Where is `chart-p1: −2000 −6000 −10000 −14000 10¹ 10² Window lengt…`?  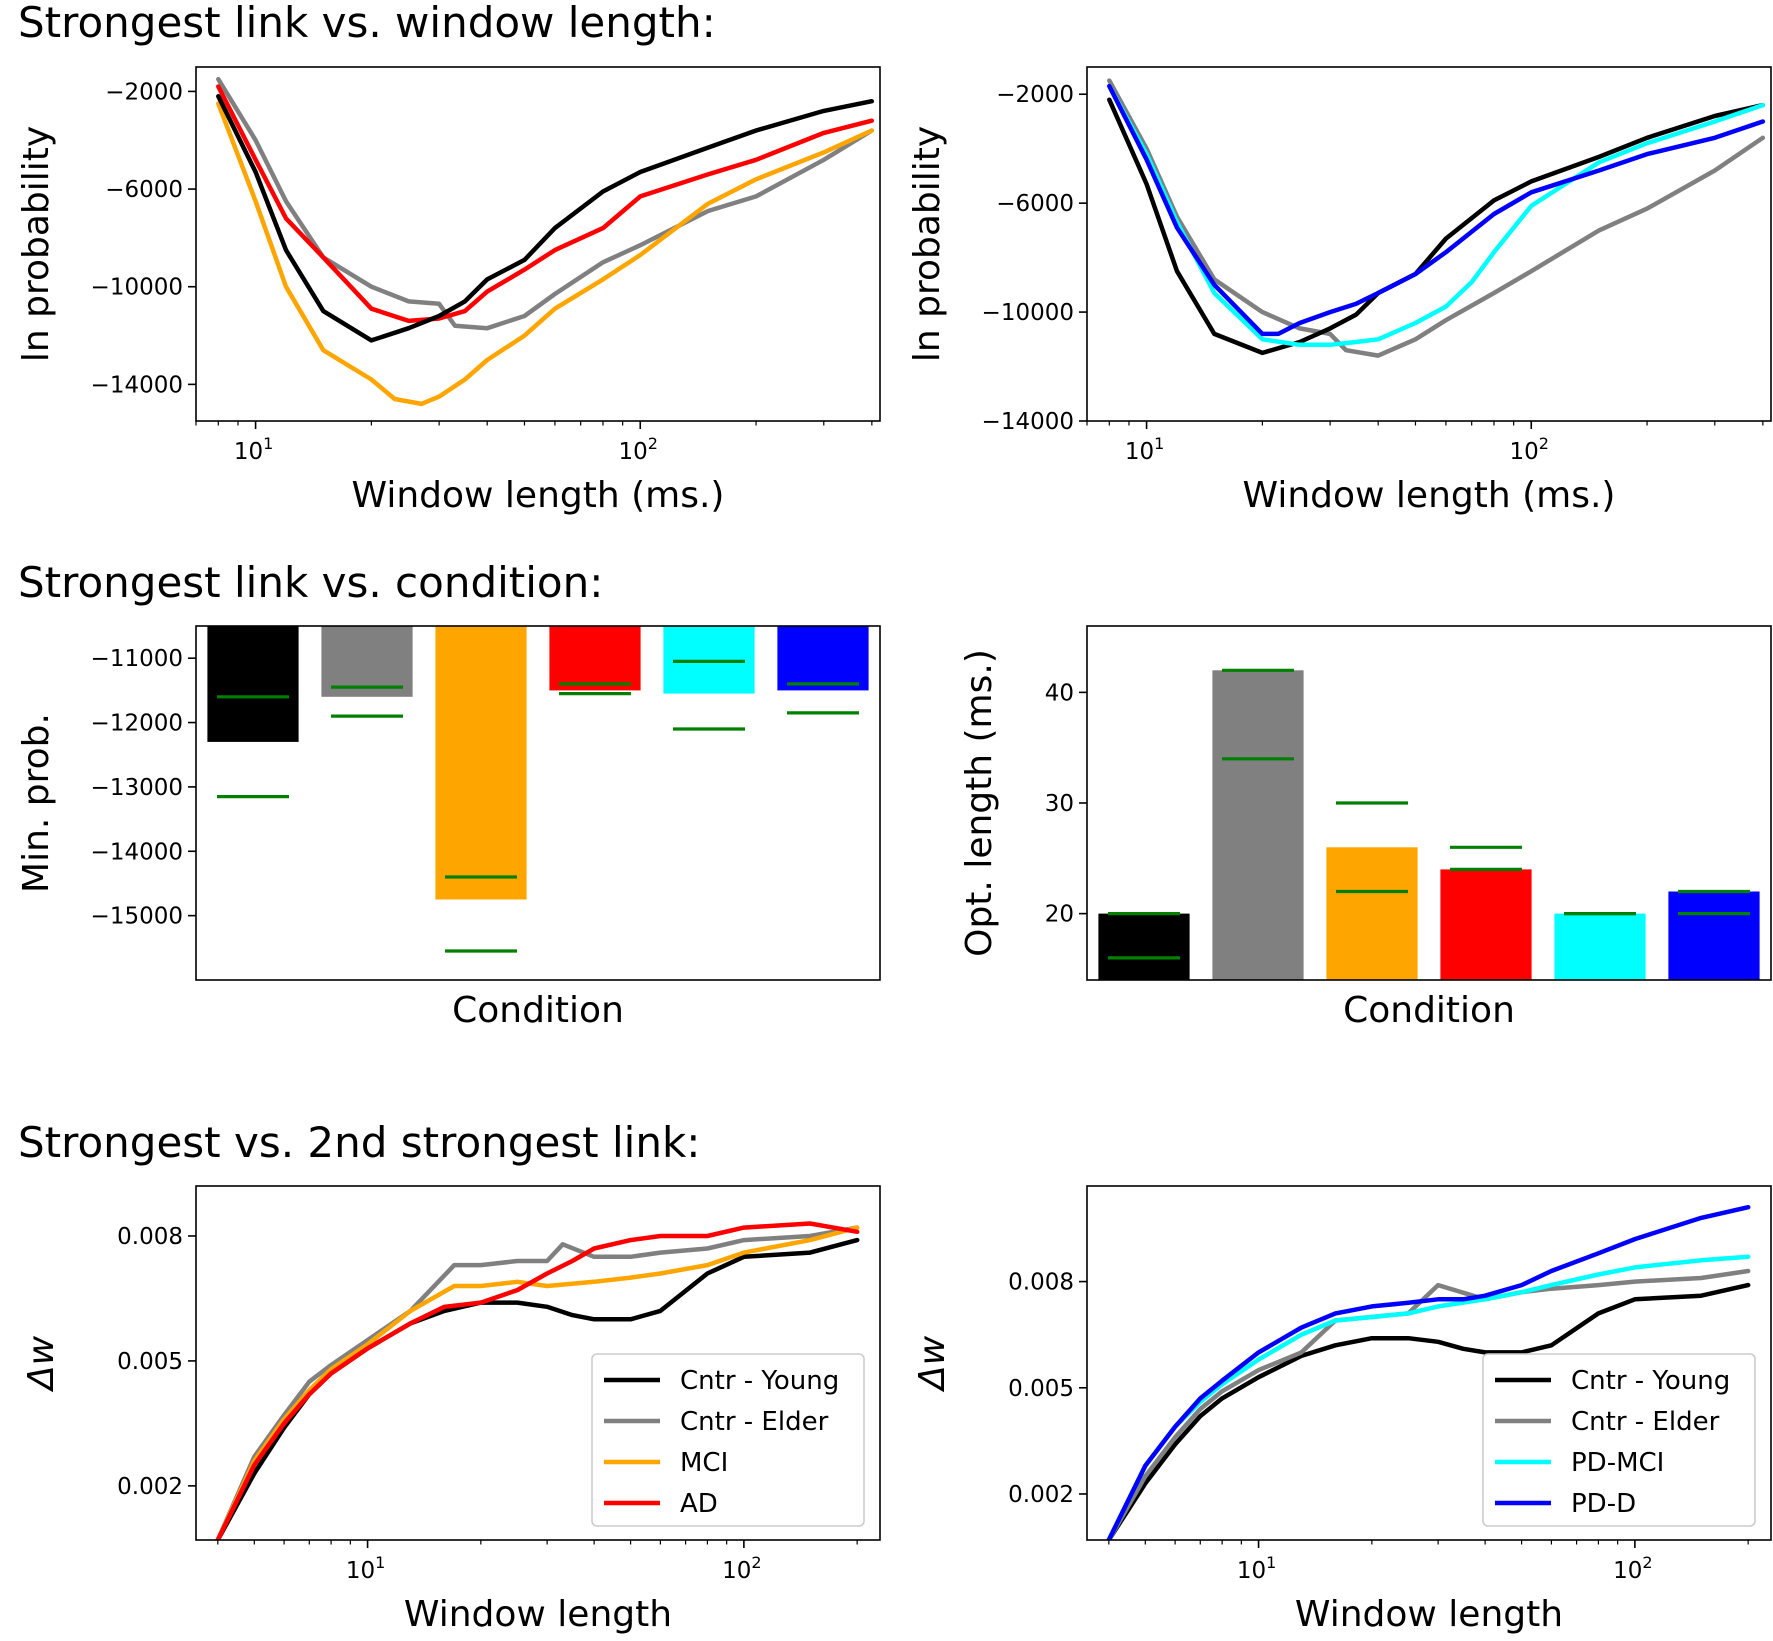
chart-p1: −2000 −6000 −10000 −14000 10¹ 10² Window lengt… is located at coordinates (448, 291).